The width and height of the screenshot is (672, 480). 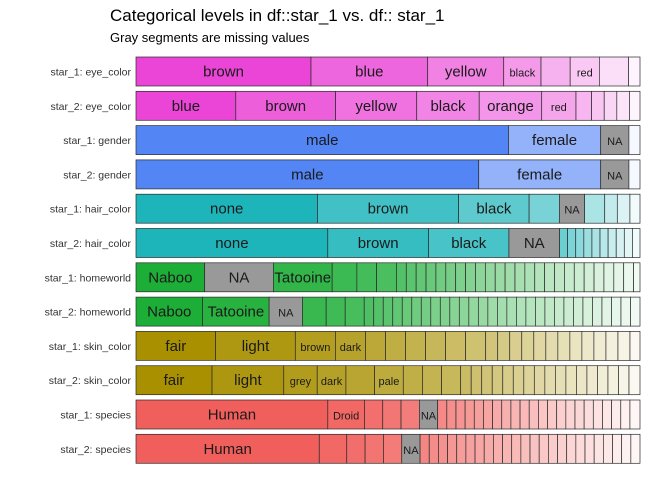 I want to click on row-label: star_2: hair_color, so click(x=91, y=244).